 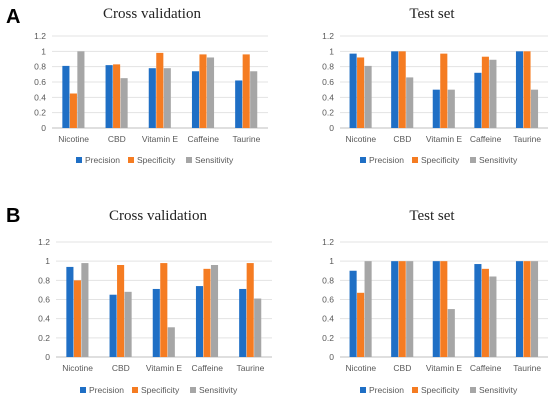 I want to click on panel-label-b: B, so click(x=13, y=216).